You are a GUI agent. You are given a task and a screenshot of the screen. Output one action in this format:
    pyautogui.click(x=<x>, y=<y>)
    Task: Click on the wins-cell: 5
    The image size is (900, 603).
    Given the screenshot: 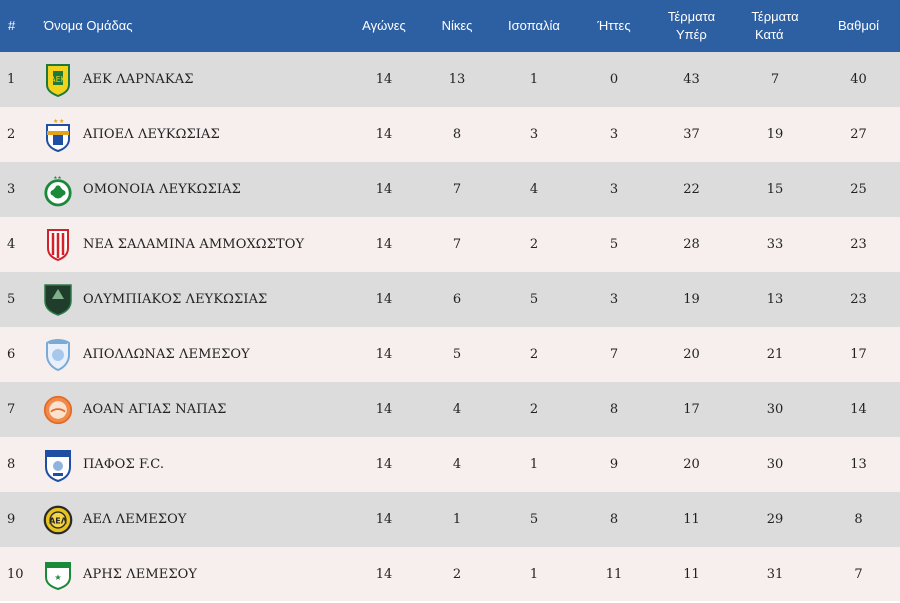 What is the action you would take?
    pyautogui.click(x=457, y=354)
    